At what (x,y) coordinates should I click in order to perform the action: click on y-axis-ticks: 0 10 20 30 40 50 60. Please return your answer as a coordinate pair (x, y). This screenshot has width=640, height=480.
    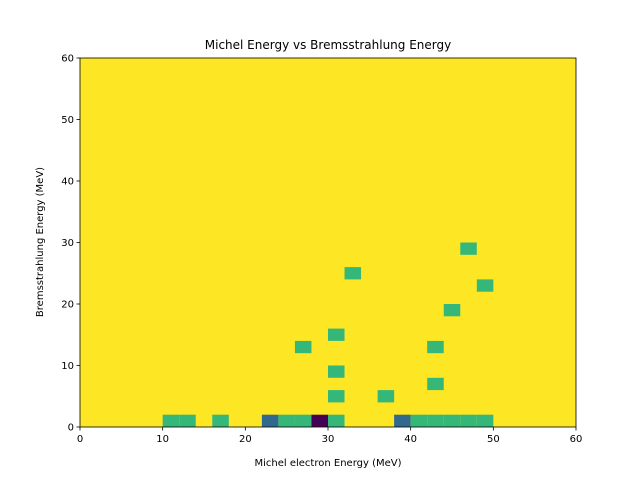
    Looking at the image, I should click on (70, 244).